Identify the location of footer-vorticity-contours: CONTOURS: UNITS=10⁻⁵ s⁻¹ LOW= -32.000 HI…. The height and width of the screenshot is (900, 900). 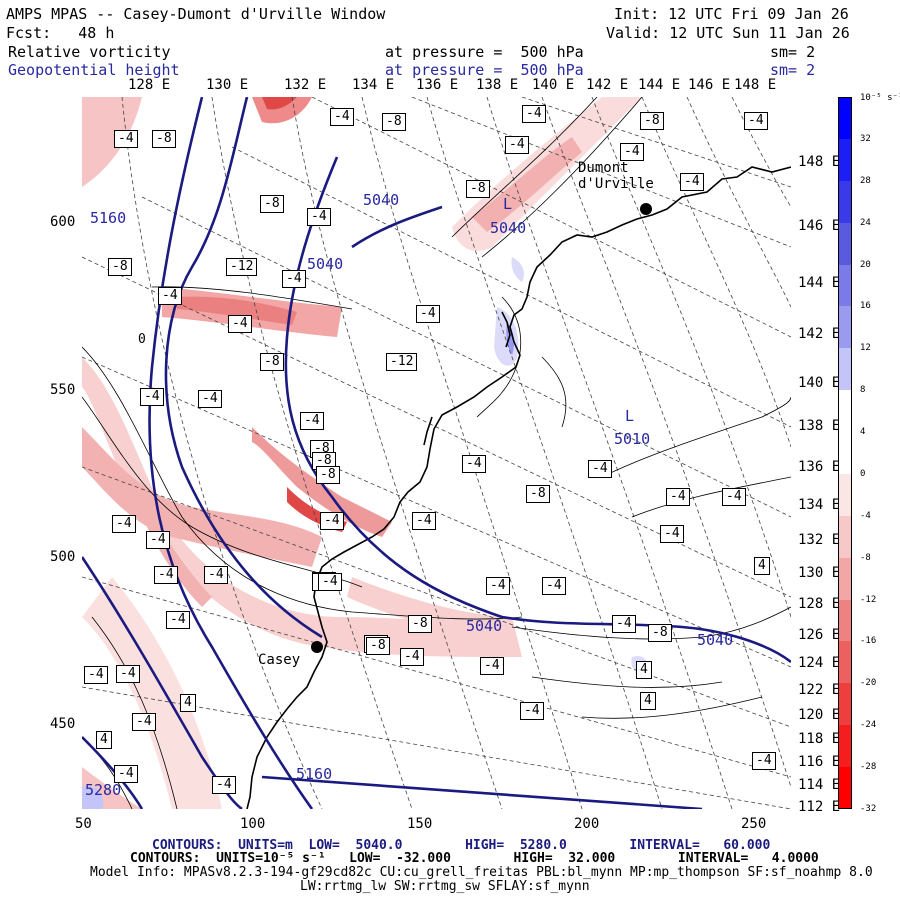
(474, 858).